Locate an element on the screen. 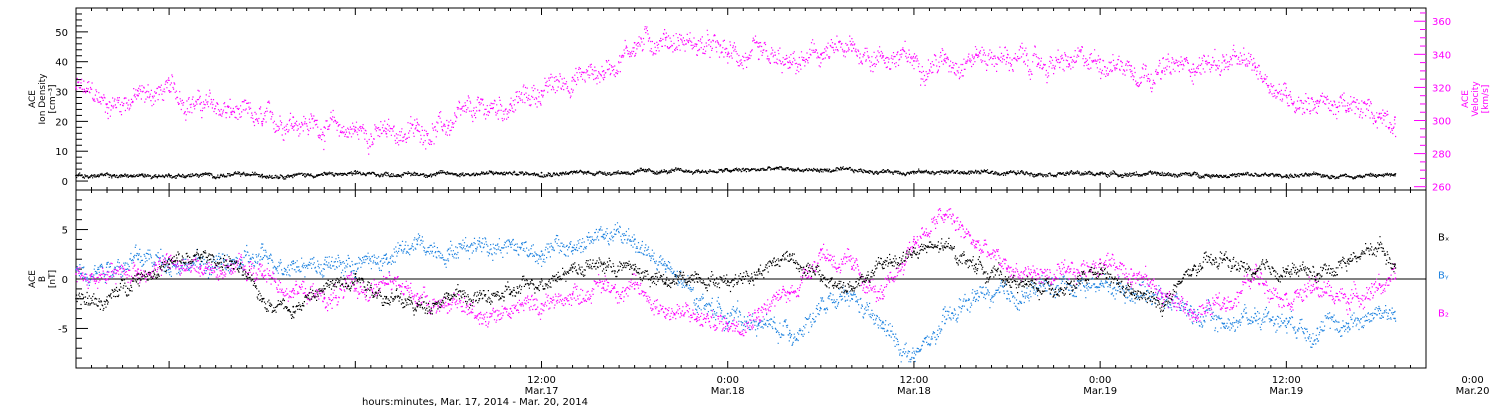  y-tick-label-velocity: 300 is located at coordinates (1441, 122).